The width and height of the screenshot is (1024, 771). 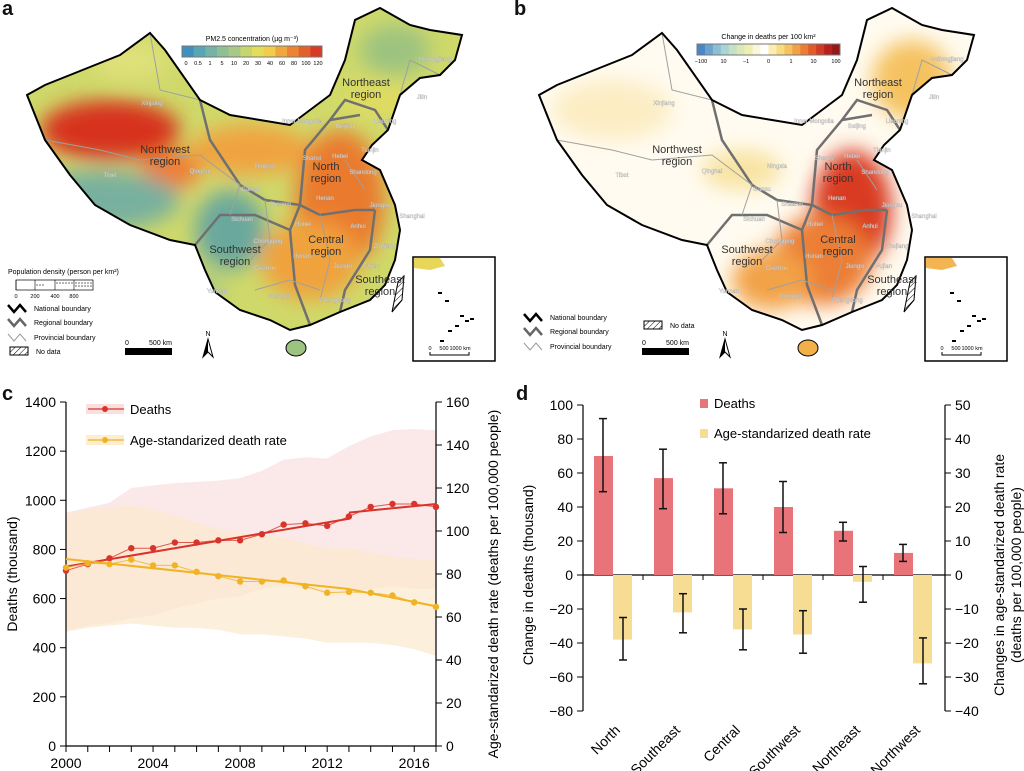 I want to click on y-tick-label: 200, so click(x=45, y=697).